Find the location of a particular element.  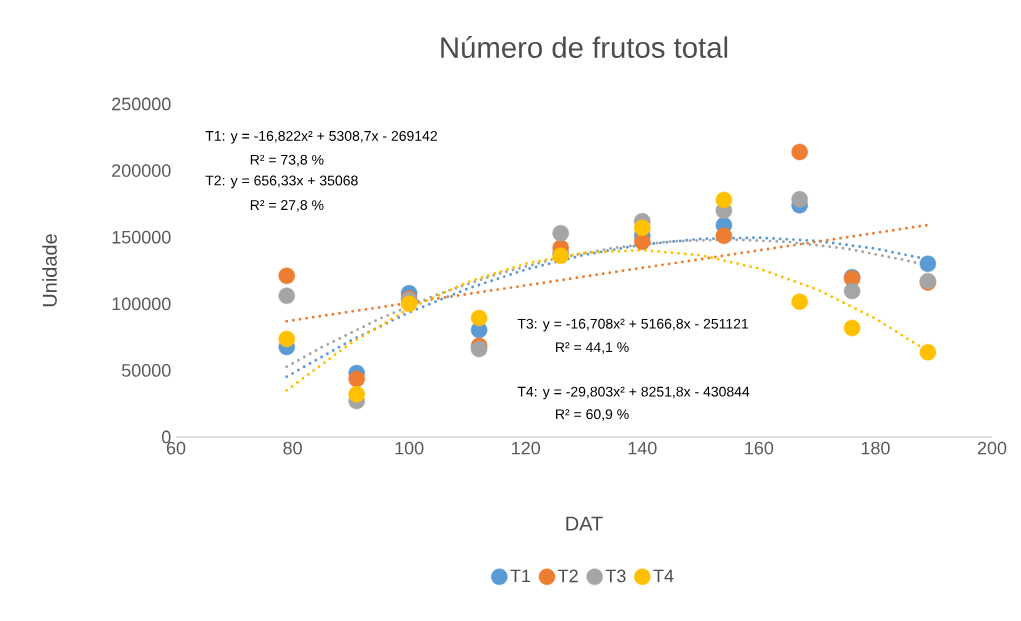

x-tick-label: 180 is located at coordinates (875, 448).